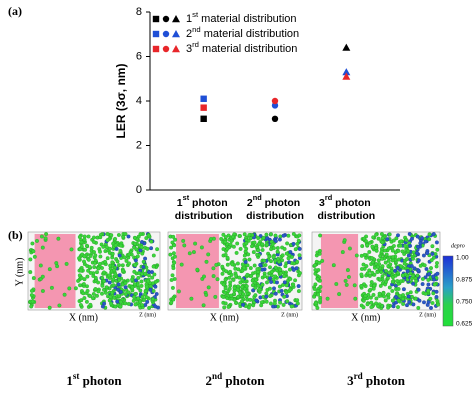 The height and width of the screenshot is (400, 474). Describe the element at coordinates (224, 317) in the screenshot. I see `x-axis-label: X (nm)` at that location.